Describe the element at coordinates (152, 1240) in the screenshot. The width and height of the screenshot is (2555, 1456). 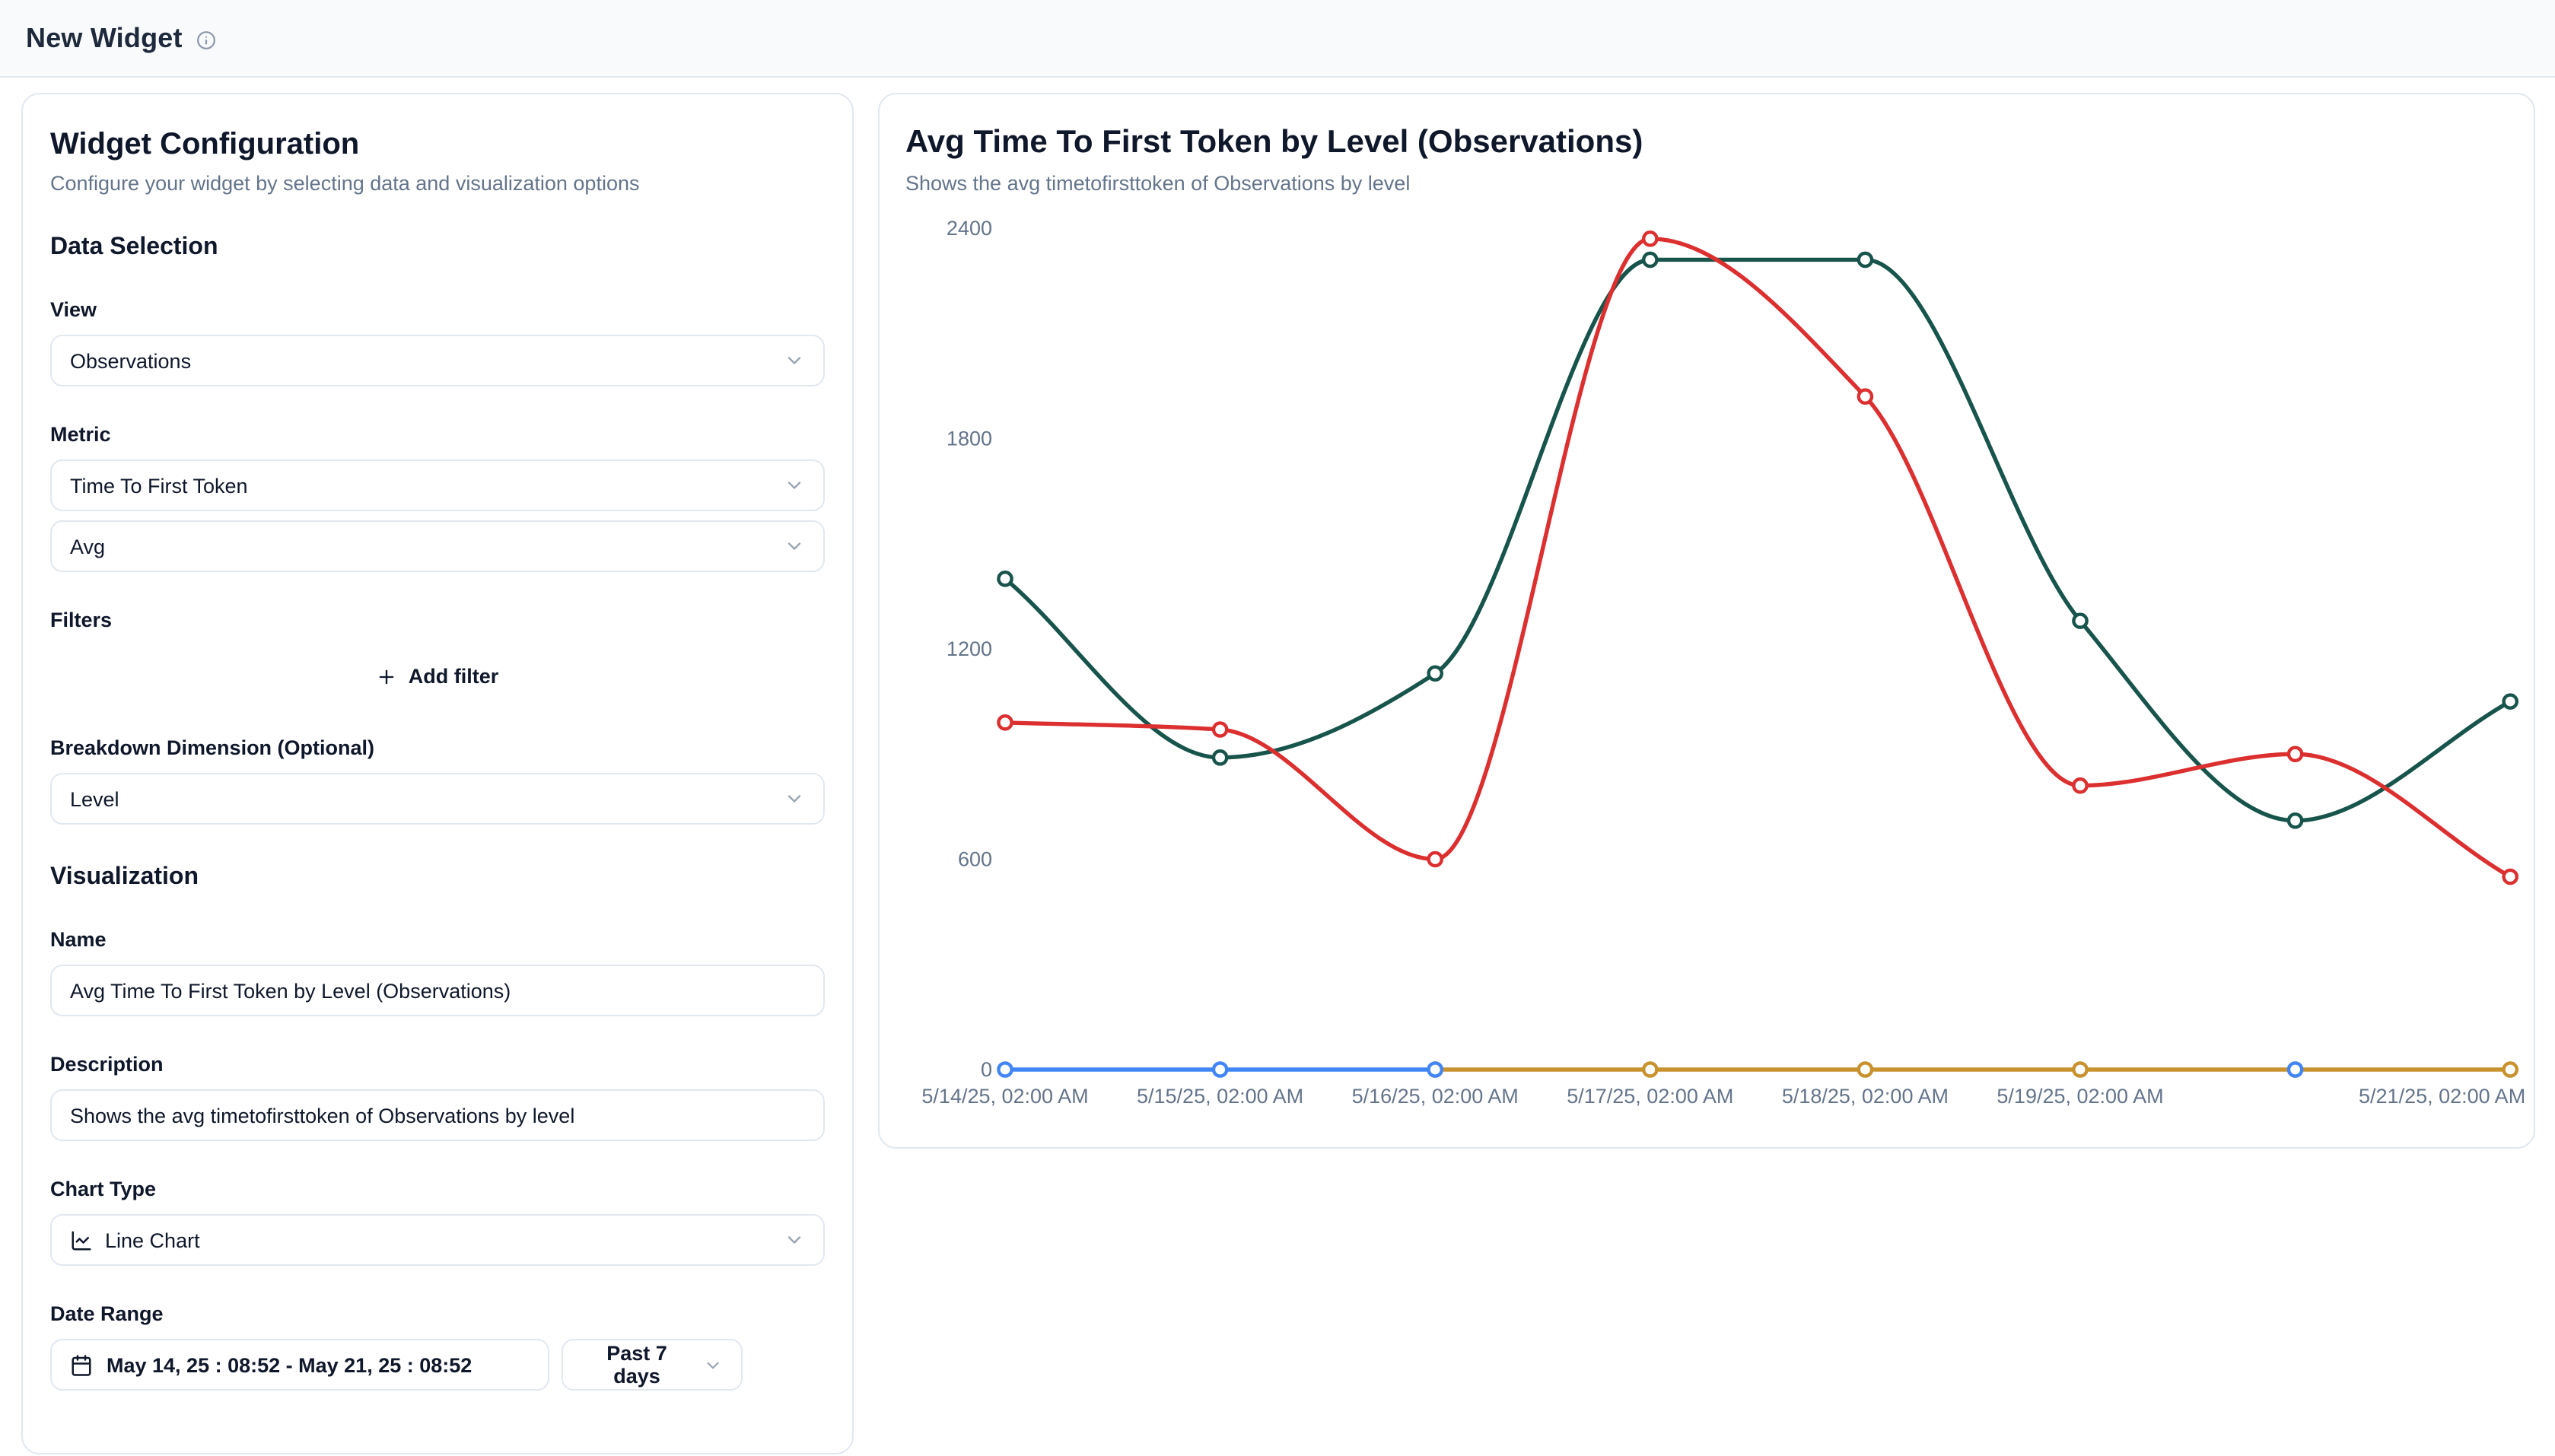
I see `chart-type-select-value: Line Chart` at that location.